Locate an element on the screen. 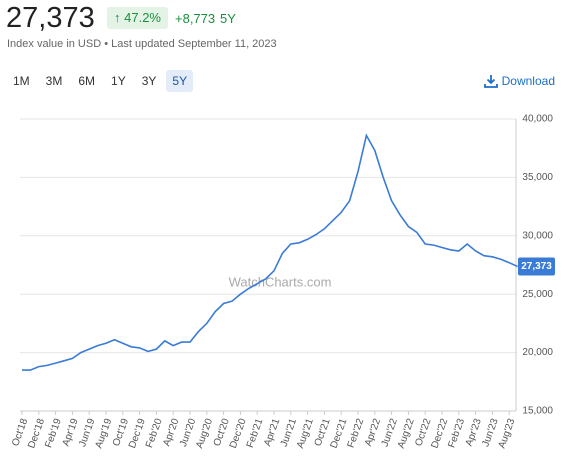 The image size is (571, 460). last-value-label: 27,373 is located at coordinates (536, 266).